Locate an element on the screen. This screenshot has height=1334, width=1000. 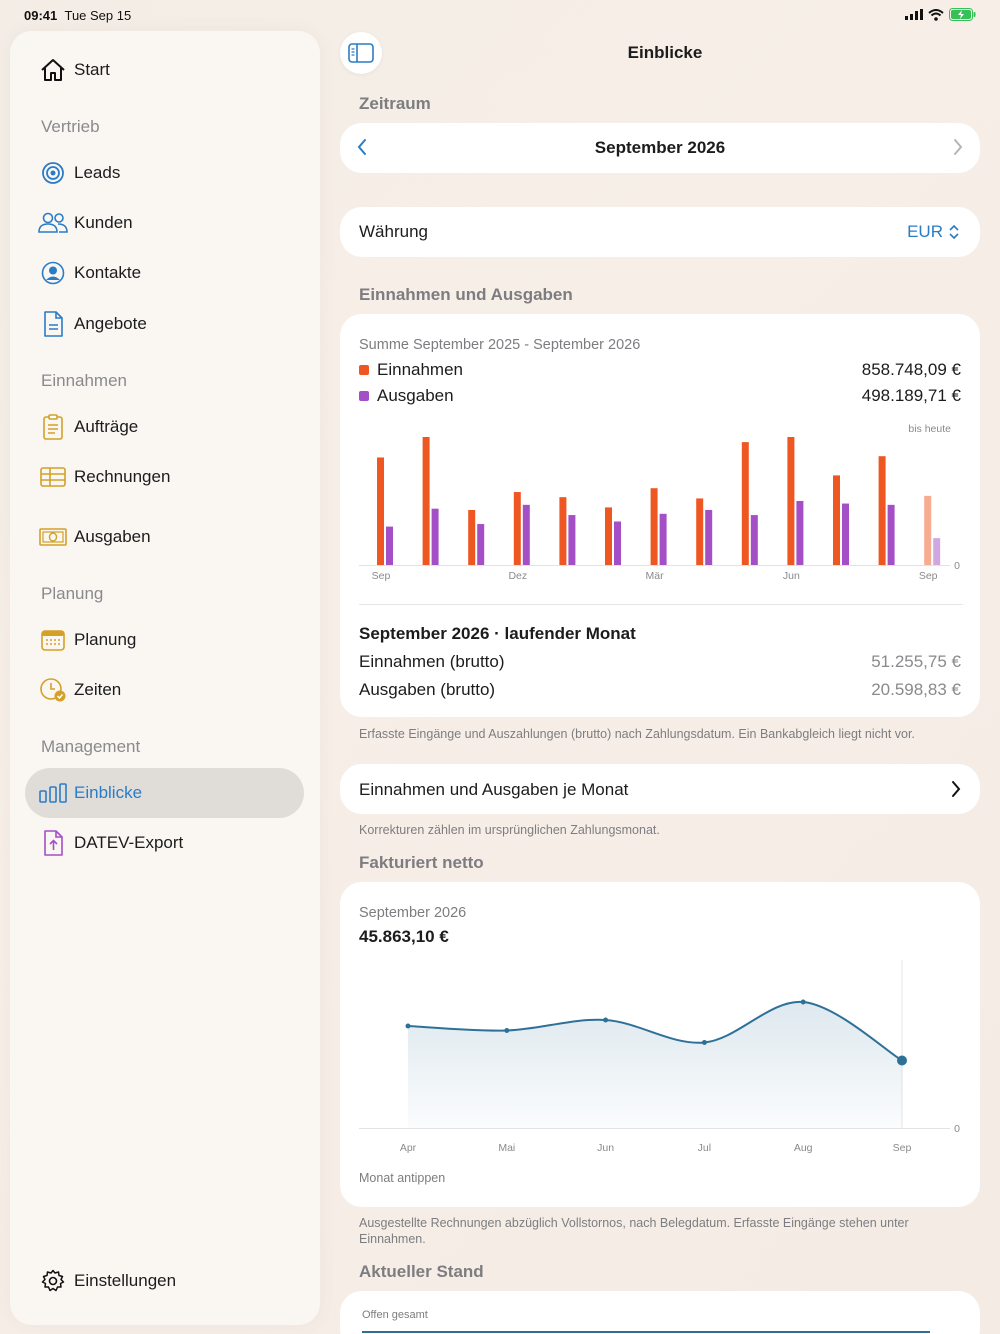
sidebar-item-start: Start is located at coordinates (74, 70).